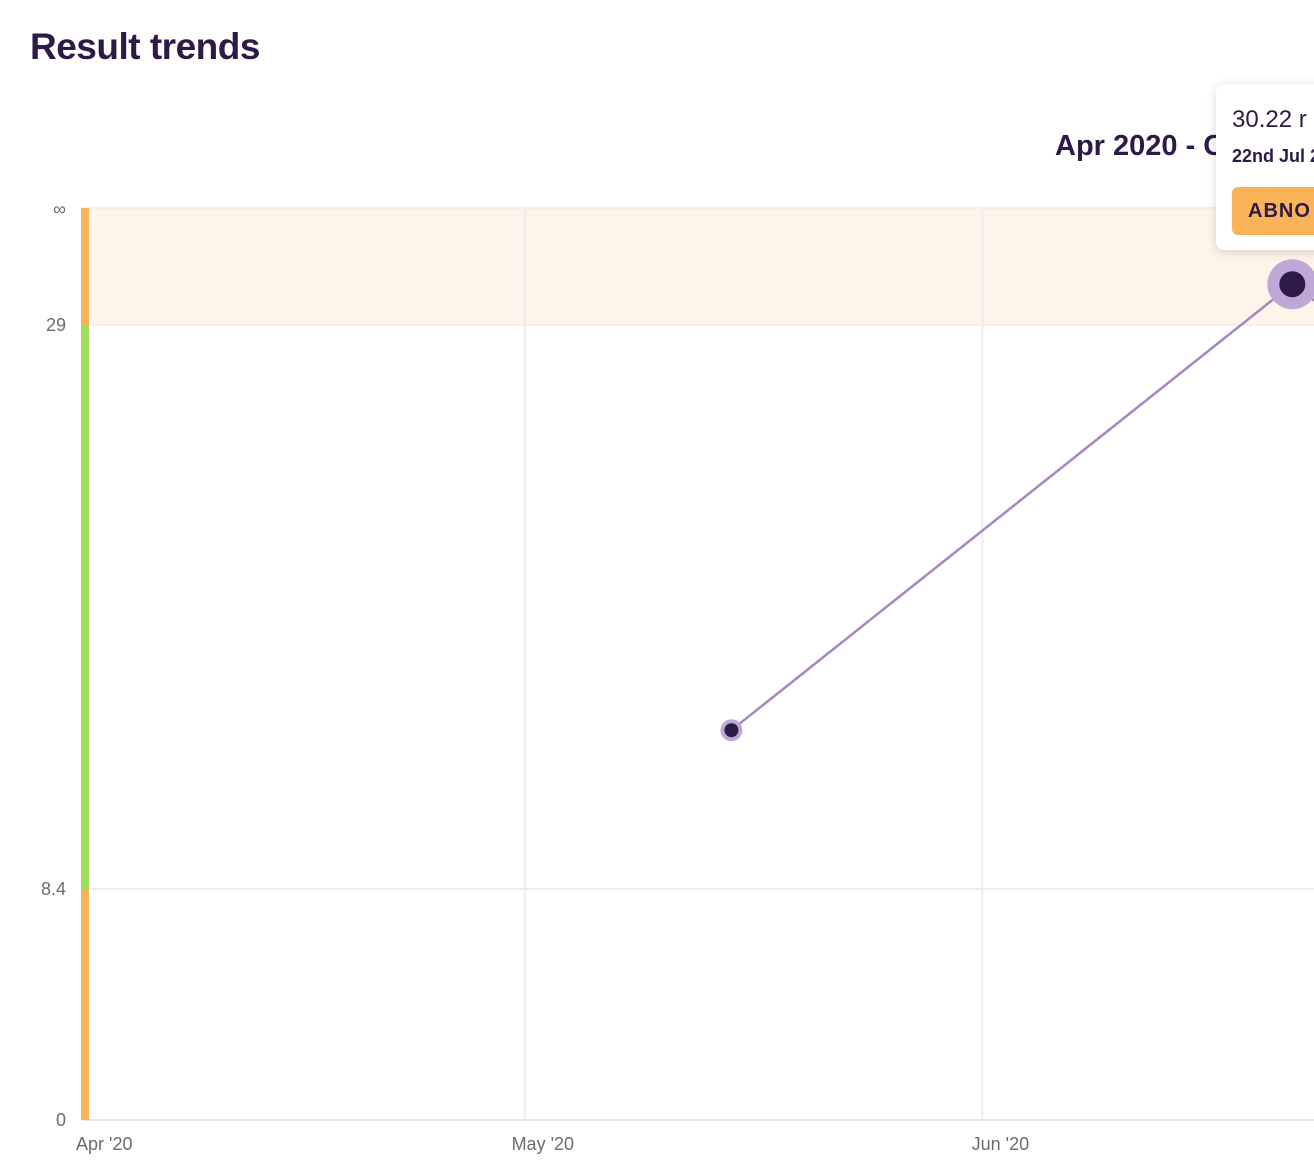 This screenshot has height=1176, width=1314. I want to click on y-tick-label: 0, so click(61, 1120).